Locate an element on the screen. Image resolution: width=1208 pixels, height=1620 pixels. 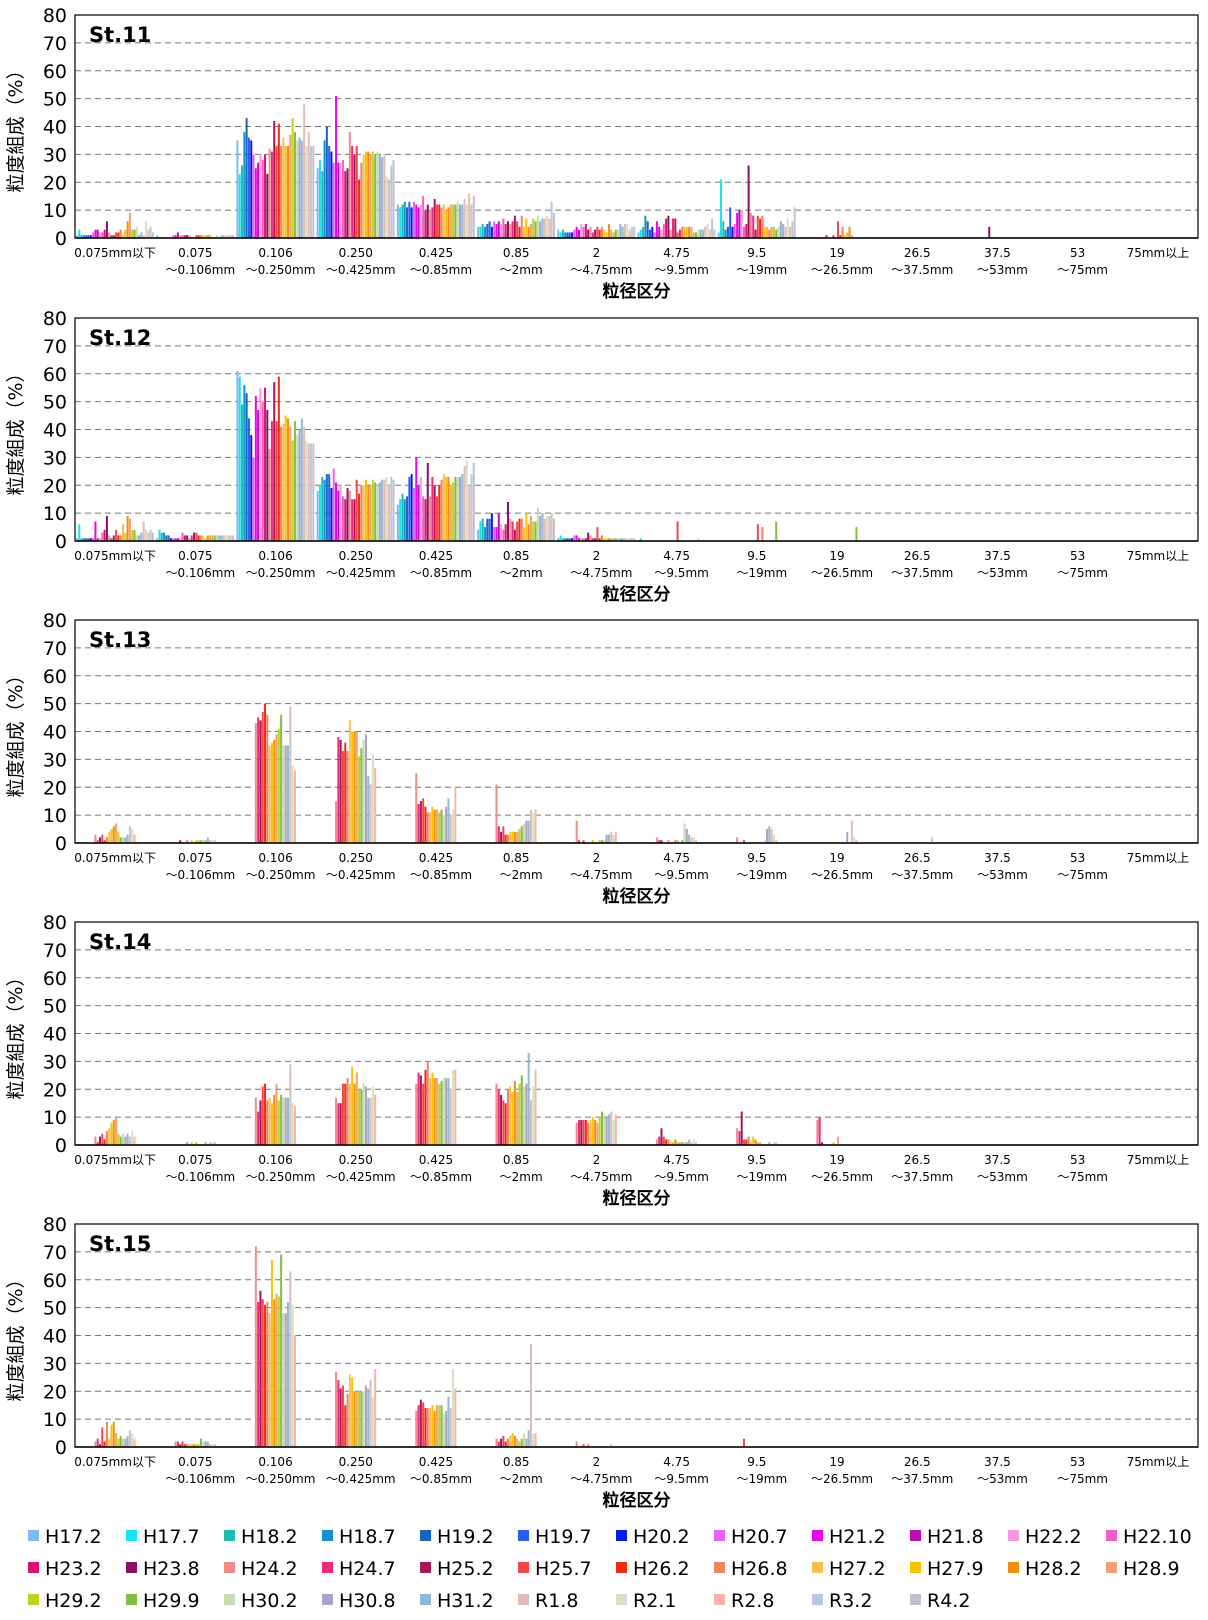
bar-H22.10-c4 is located at coordinates (423, 518).